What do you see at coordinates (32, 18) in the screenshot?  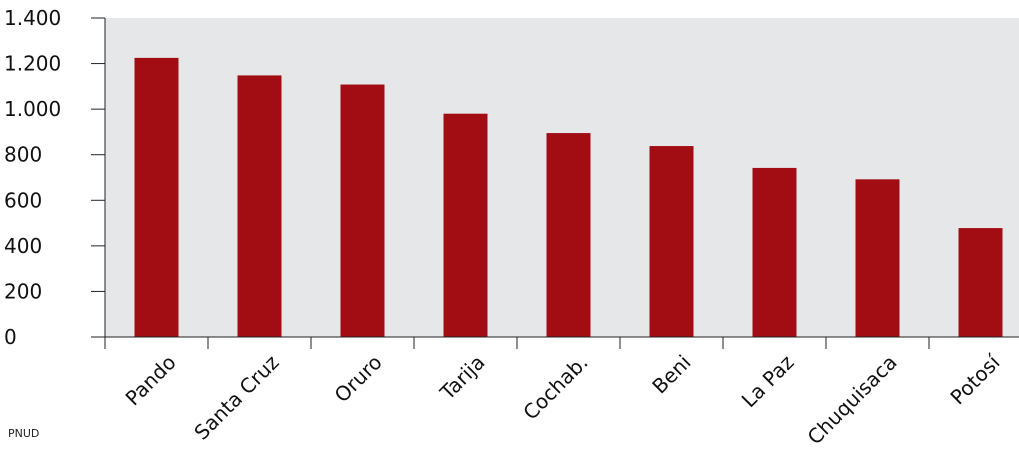 I see `y-tick-label: 1.400` at bounding box center [32, 18].